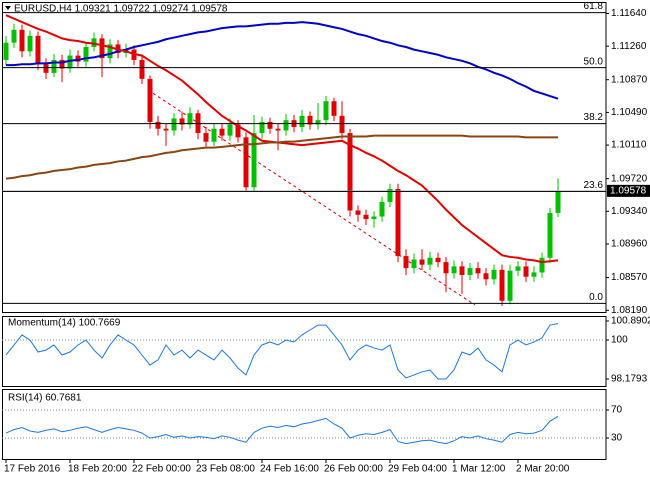 The image size is (650, 480). What do you see at coordinates (417, 469) in the screenshot?
I see `x-tick-label: 29 Feb 04:00` at bounding box center [417, 469].